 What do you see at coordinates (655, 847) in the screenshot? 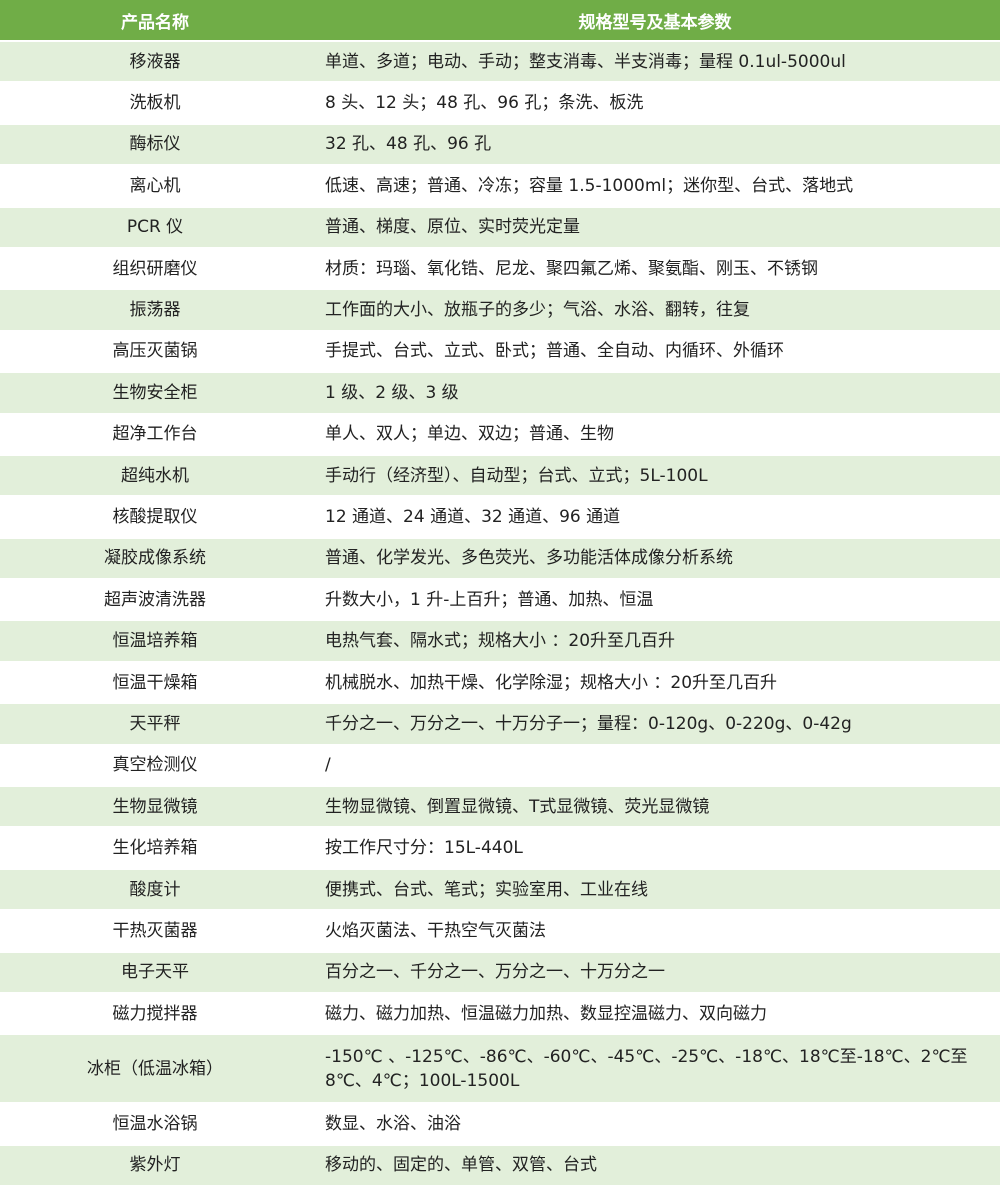
I see `spec-cell: 按工作尺寸分：15L-440L` at bounding box center [655, 847].